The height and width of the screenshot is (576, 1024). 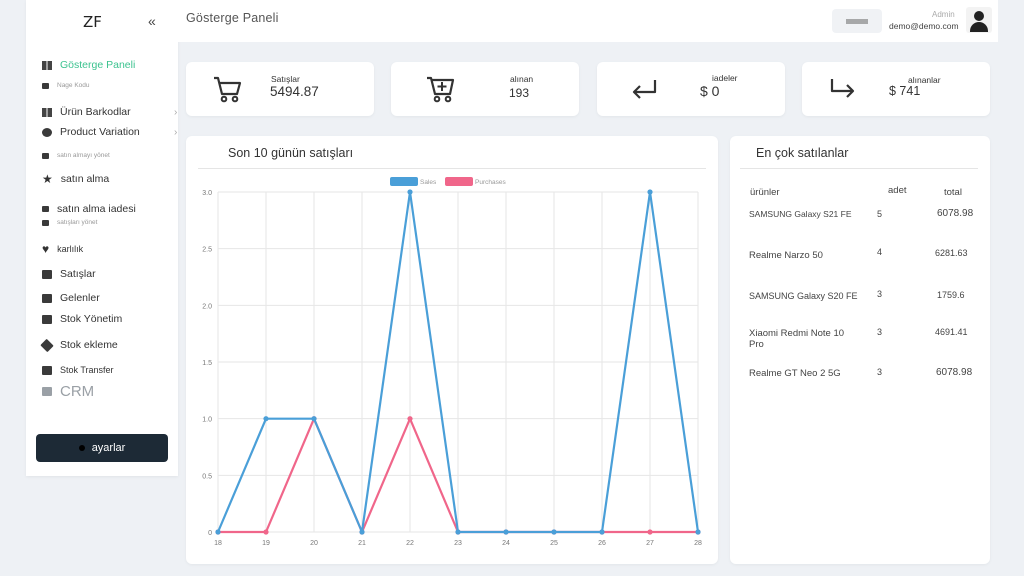 What do you see at coordinates (880, 214) in the screenshot?
I see `product-qty: 5` at bounding box center [880, 214].